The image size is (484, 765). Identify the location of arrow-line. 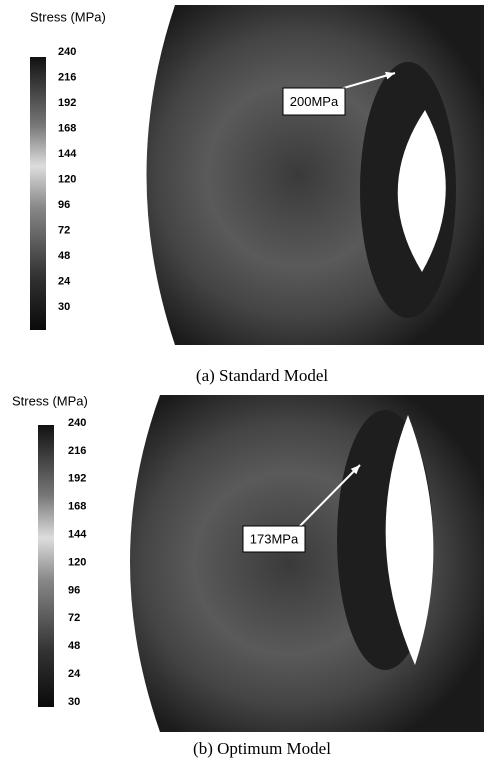
(328, 497).